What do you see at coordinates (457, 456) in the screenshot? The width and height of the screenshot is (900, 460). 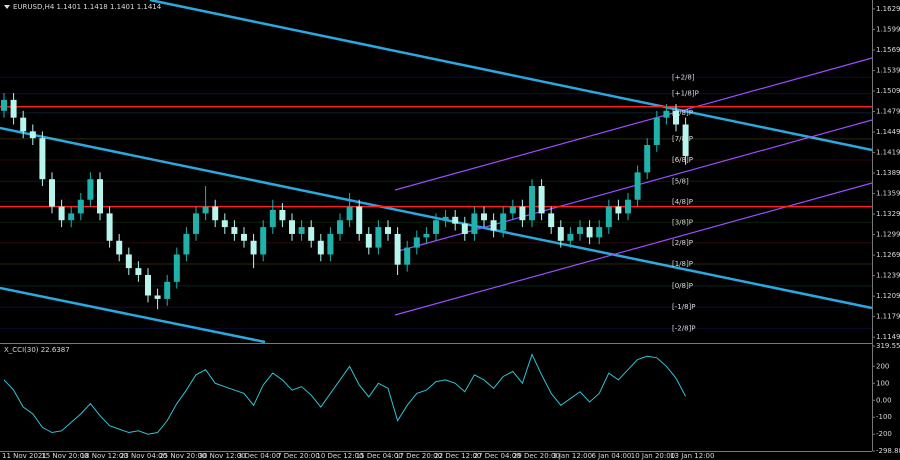 I see `x-tick-label: 22 Dec 12:00` at bounding box center [457, 456].